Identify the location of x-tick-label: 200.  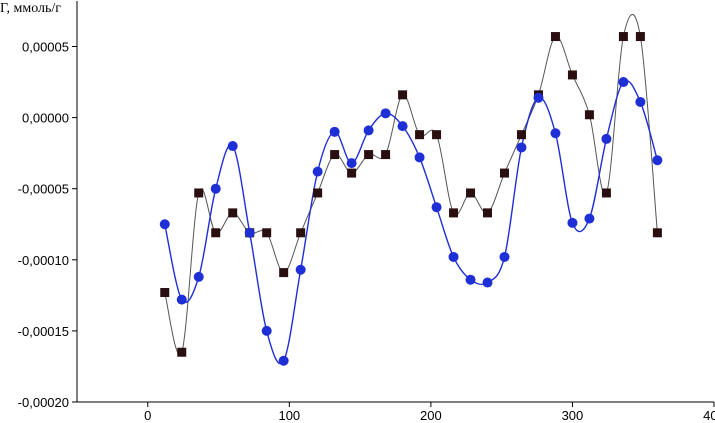
(431, 415).